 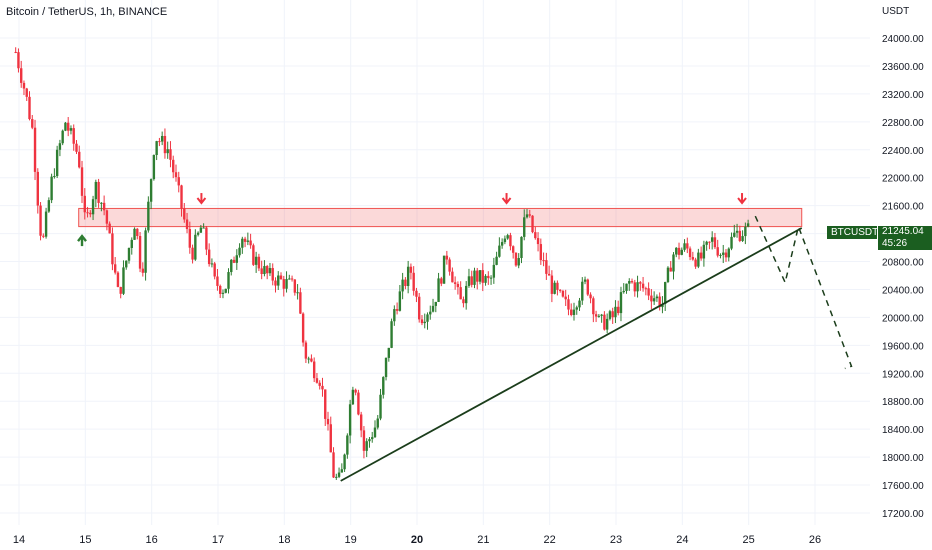 I want to click on y-tick-label: 18400.00, so click(x=903, y=430).